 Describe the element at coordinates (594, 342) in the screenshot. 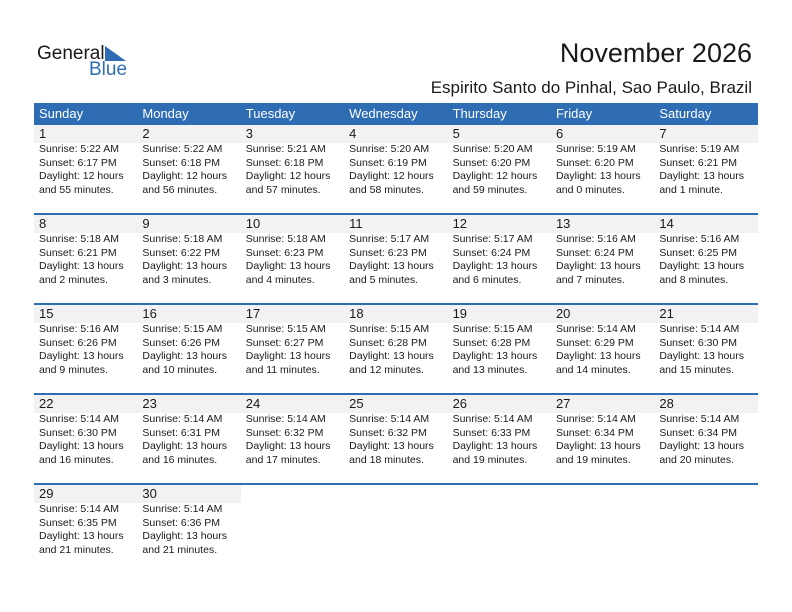

I see `day-set: Sunset: 6:29 PM` at that location.